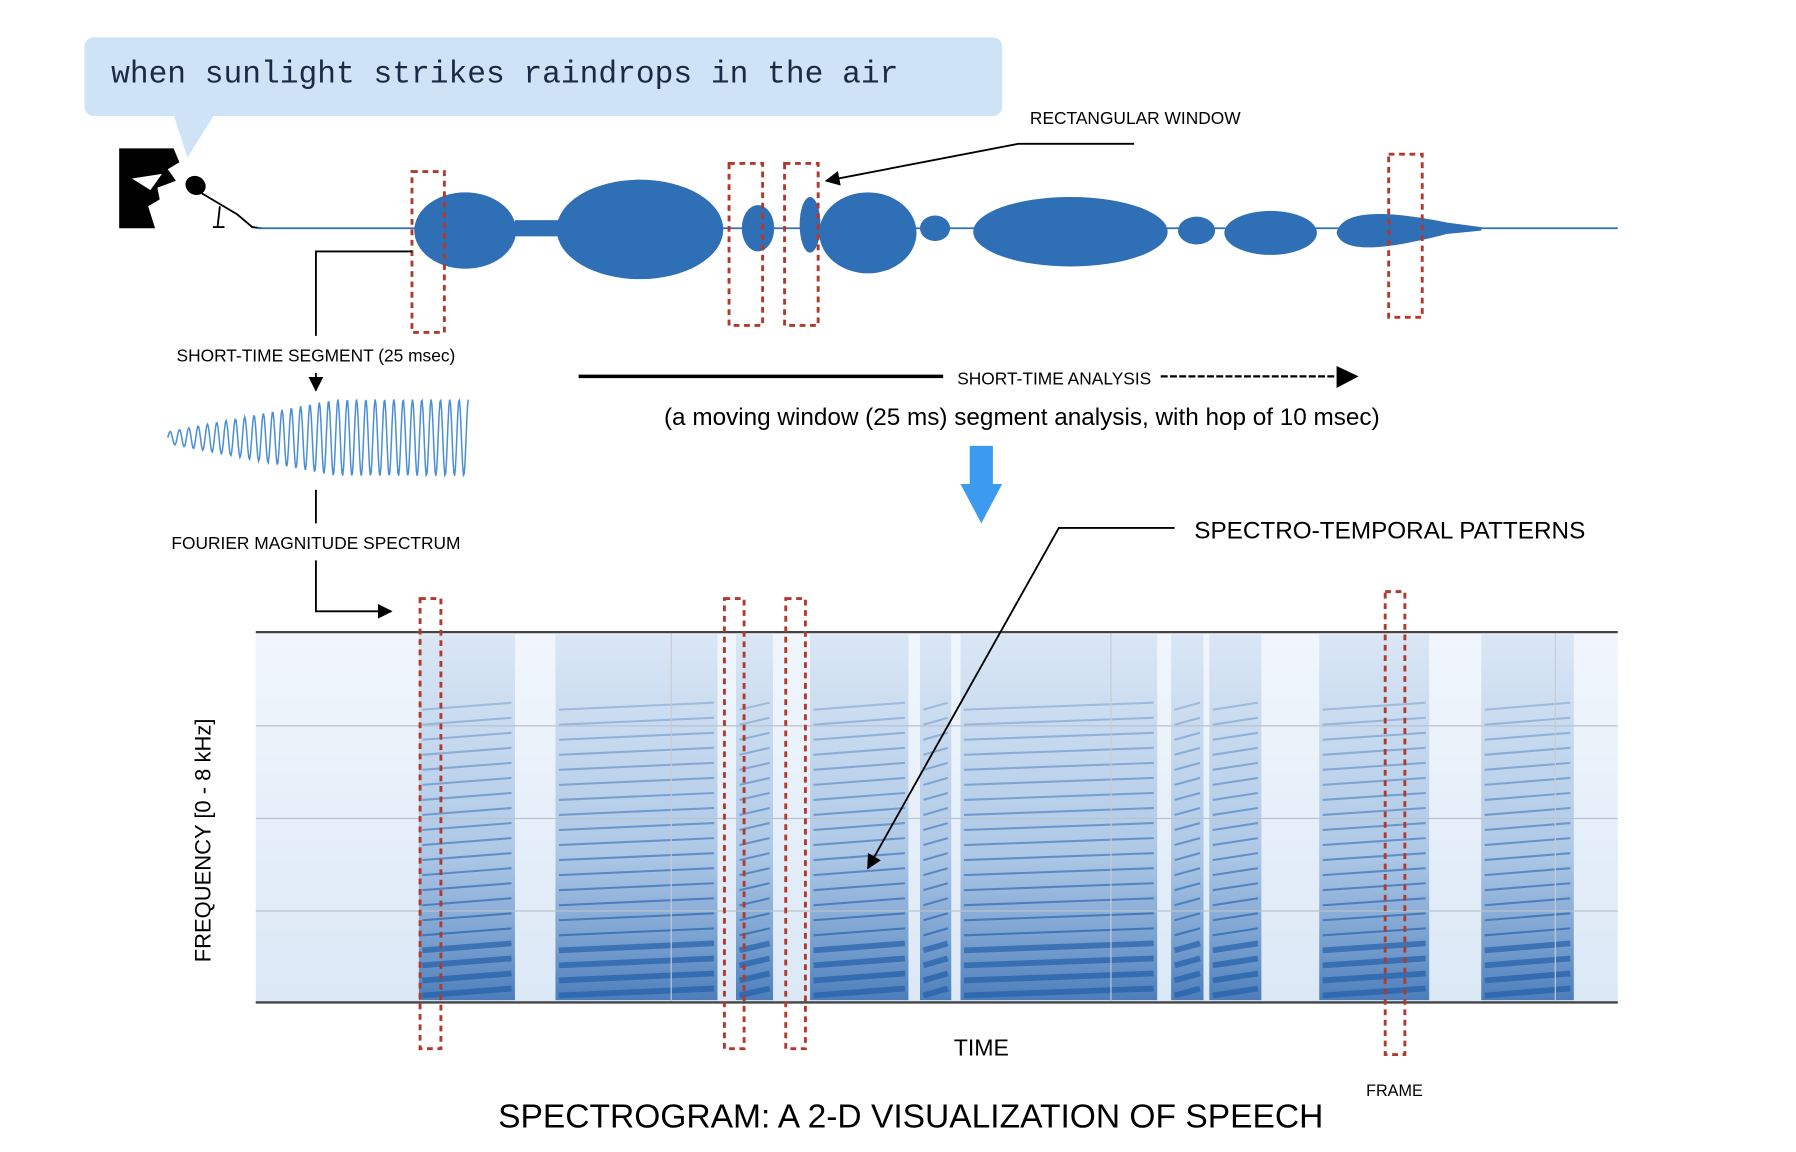  What do you see at coordinates (318, 438) in the screenshot?
I see `short-time-segment-wave` at bounding box center [318, 438].